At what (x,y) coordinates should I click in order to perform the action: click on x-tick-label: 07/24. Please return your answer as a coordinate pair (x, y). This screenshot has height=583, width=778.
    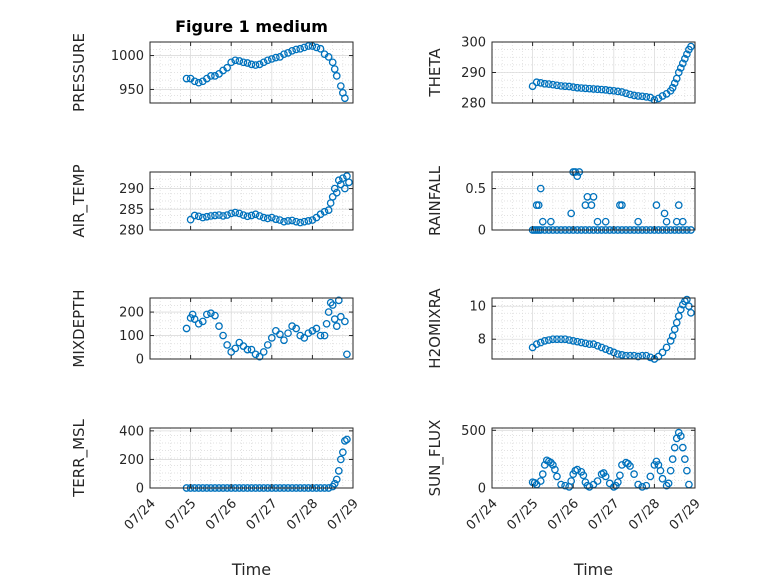
    Looking at the image, I should click on (482, 514).